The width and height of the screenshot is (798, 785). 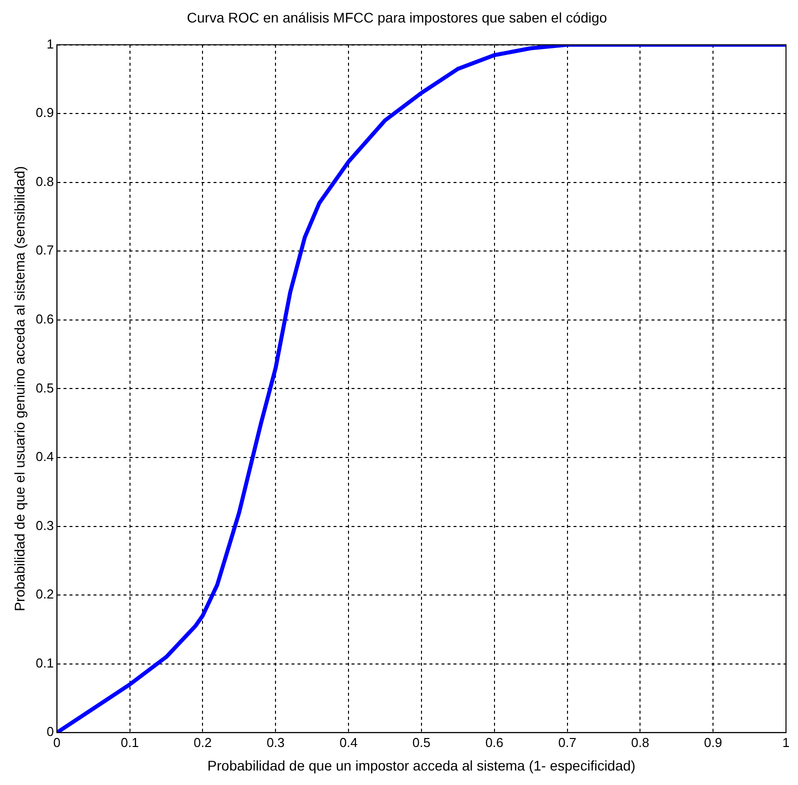 I want to click on x-tick-label: 0.2, so click(x=203, y=742).